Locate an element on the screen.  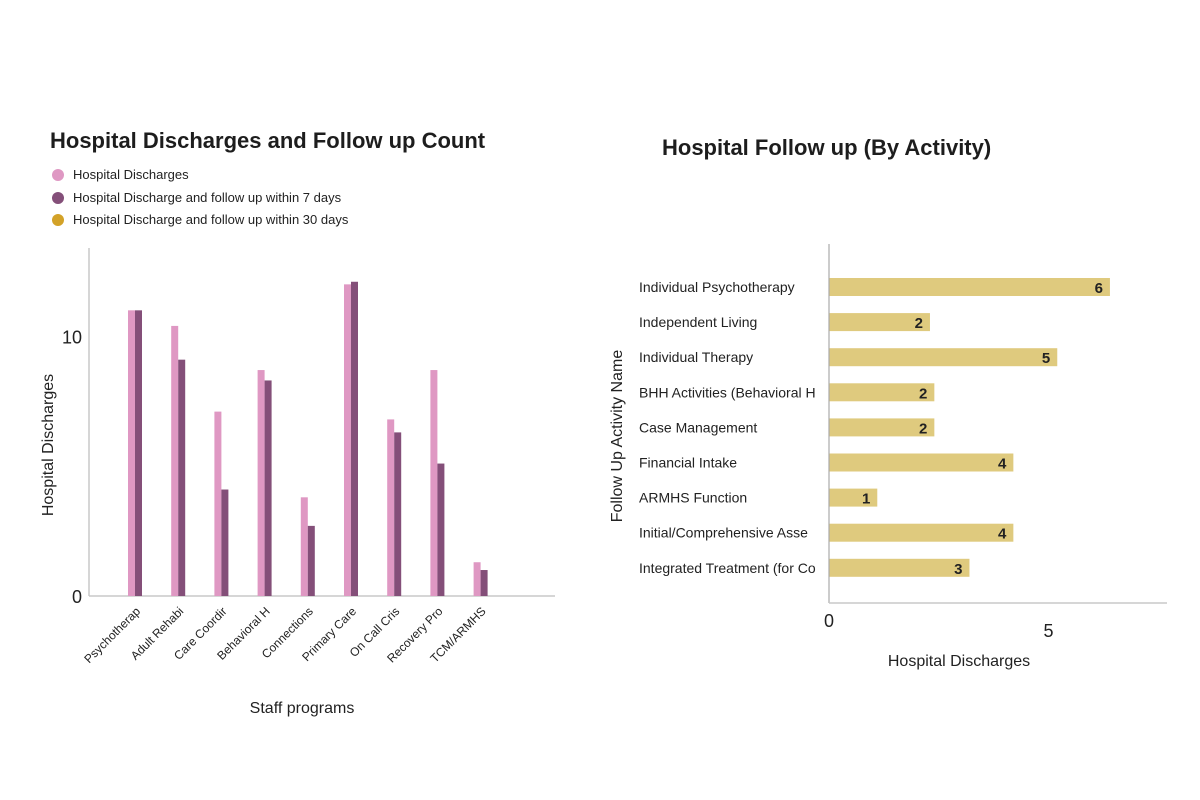
y-tick-label: ARMHS Function is located at coordinates (693, 498).